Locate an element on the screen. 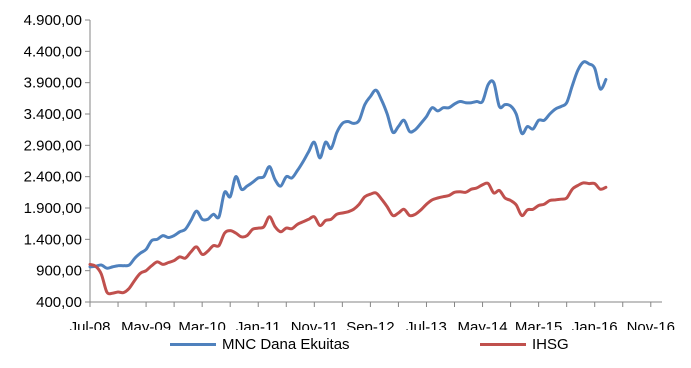 The image size is (691, 368). legend-label-ihsg: IHSG is located at coordinates (550, 344).